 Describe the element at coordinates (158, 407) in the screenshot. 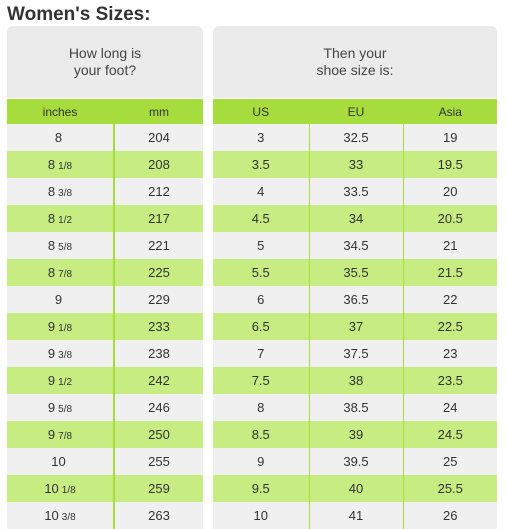

I see `mm-cell: 246` at that location.